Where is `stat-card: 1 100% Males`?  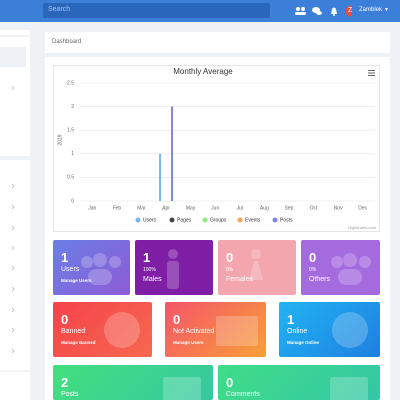
stat-card: 1 100% Males is located at coordinates (174, 267).